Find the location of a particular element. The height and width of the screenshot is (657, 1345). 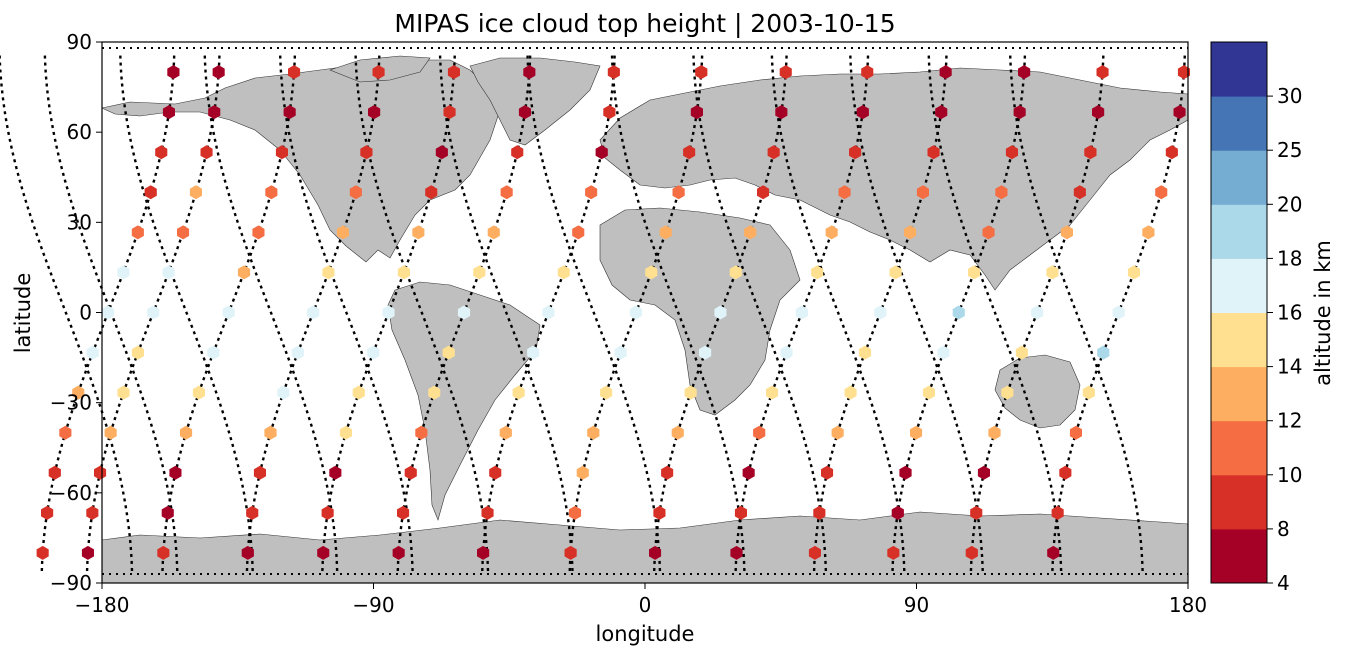

land-eurasia is located at coordinates (893, 179).